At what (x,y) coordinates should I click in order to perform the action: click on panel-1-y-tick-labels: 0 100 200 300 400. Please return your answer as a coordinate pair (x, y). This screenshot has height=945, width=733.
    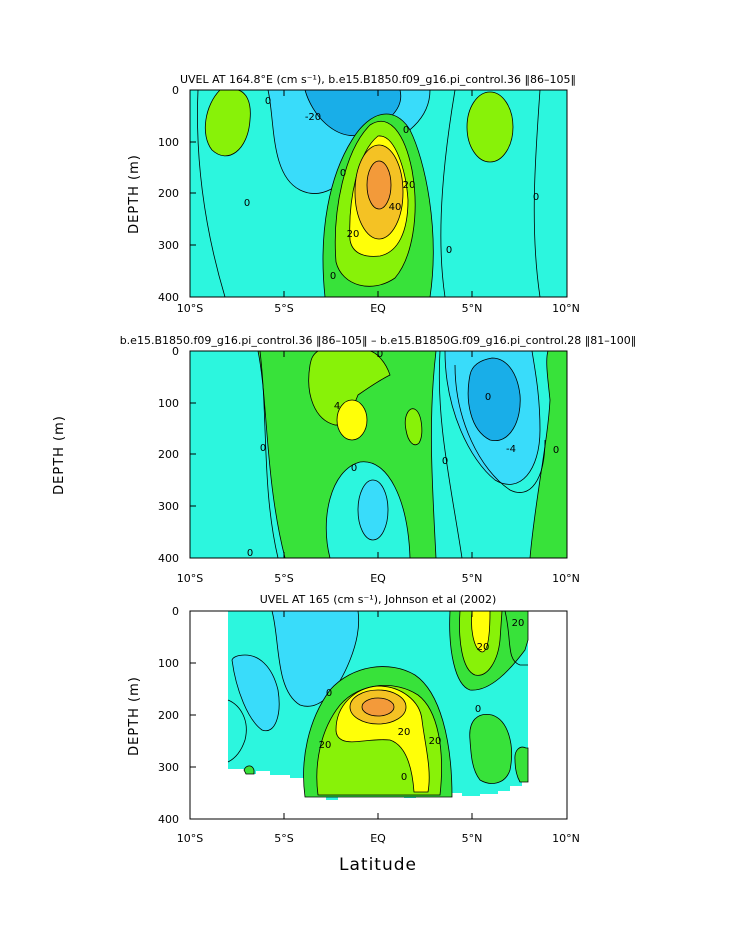
    Looking at the image, I should click on (168, 194).